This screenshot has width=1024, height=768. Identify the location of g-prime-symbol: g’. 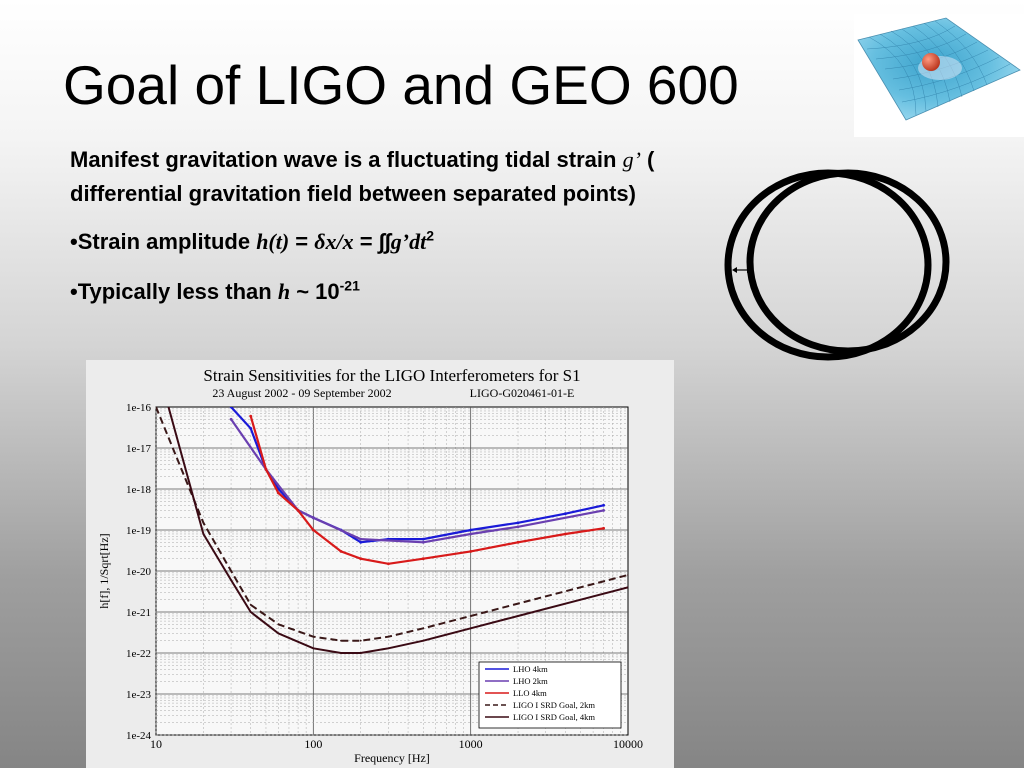
(631, 159).